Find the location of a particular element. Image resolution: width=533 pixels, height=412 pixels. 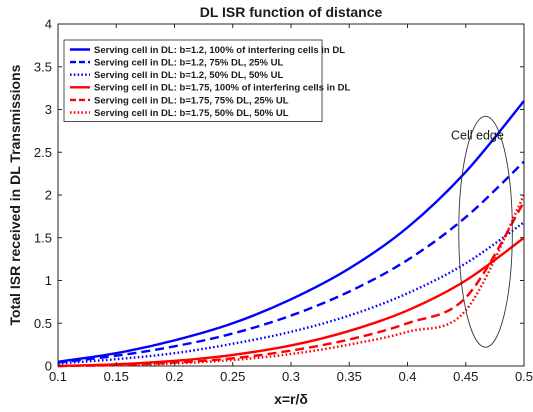

cell-edge-ellipse is located at coordinates (485, 231).